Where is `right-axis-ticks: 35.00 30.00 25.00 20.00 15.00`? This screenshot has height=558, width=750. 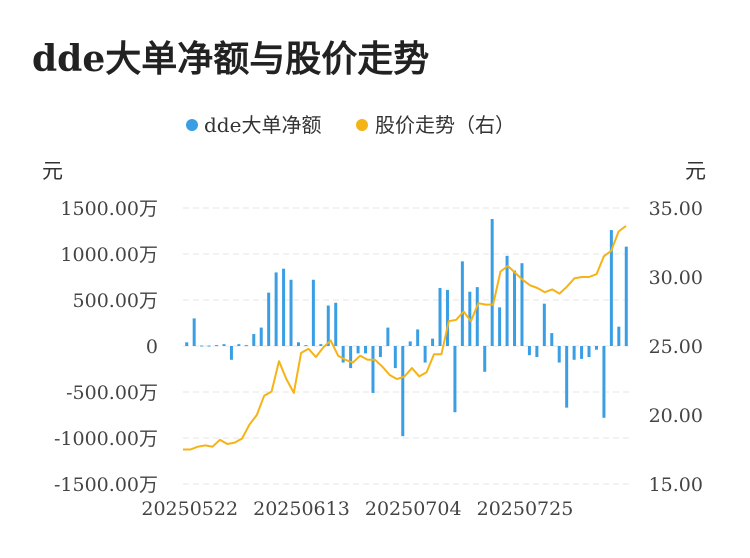 right-axis-ticks: 35.00 30.00 25.00 20.00 15.00 is located at coordinates (676, 347).